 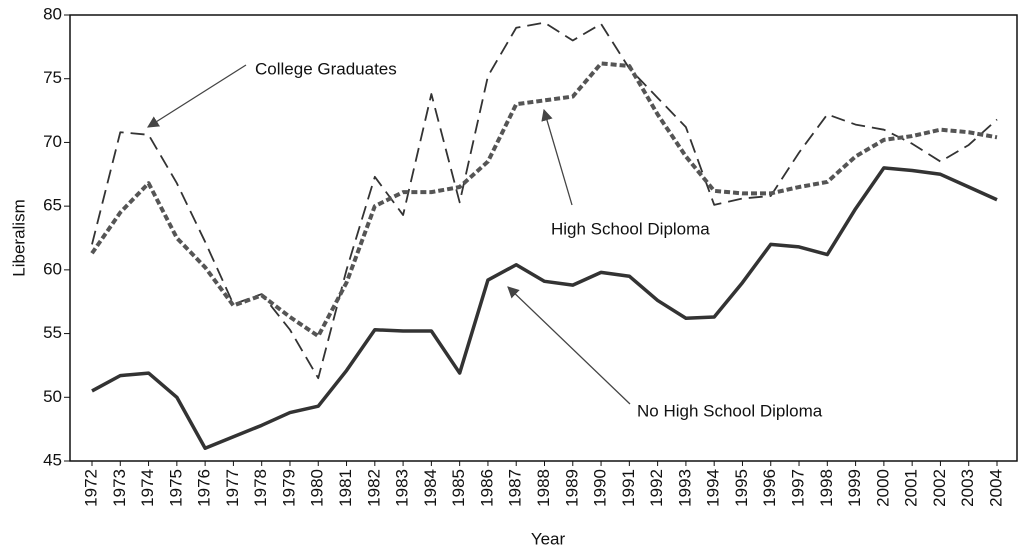 I want to click on x-tick-label: 1997, so click(x=798, y=488).